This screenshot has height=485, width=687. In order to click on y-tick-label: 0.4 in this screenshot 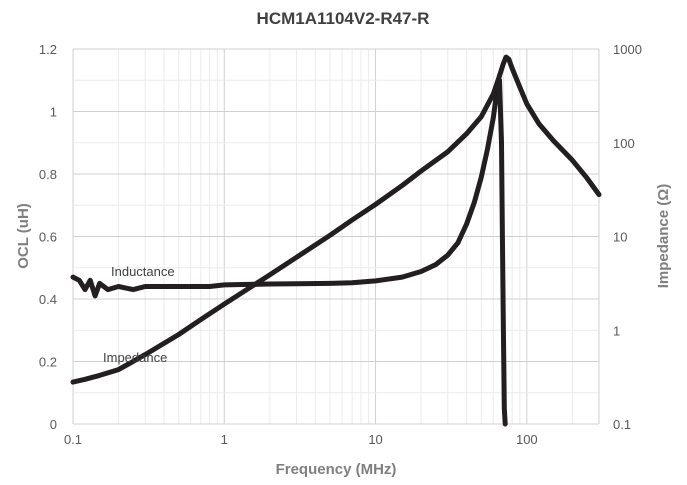, I will do `click(48, 299)`.